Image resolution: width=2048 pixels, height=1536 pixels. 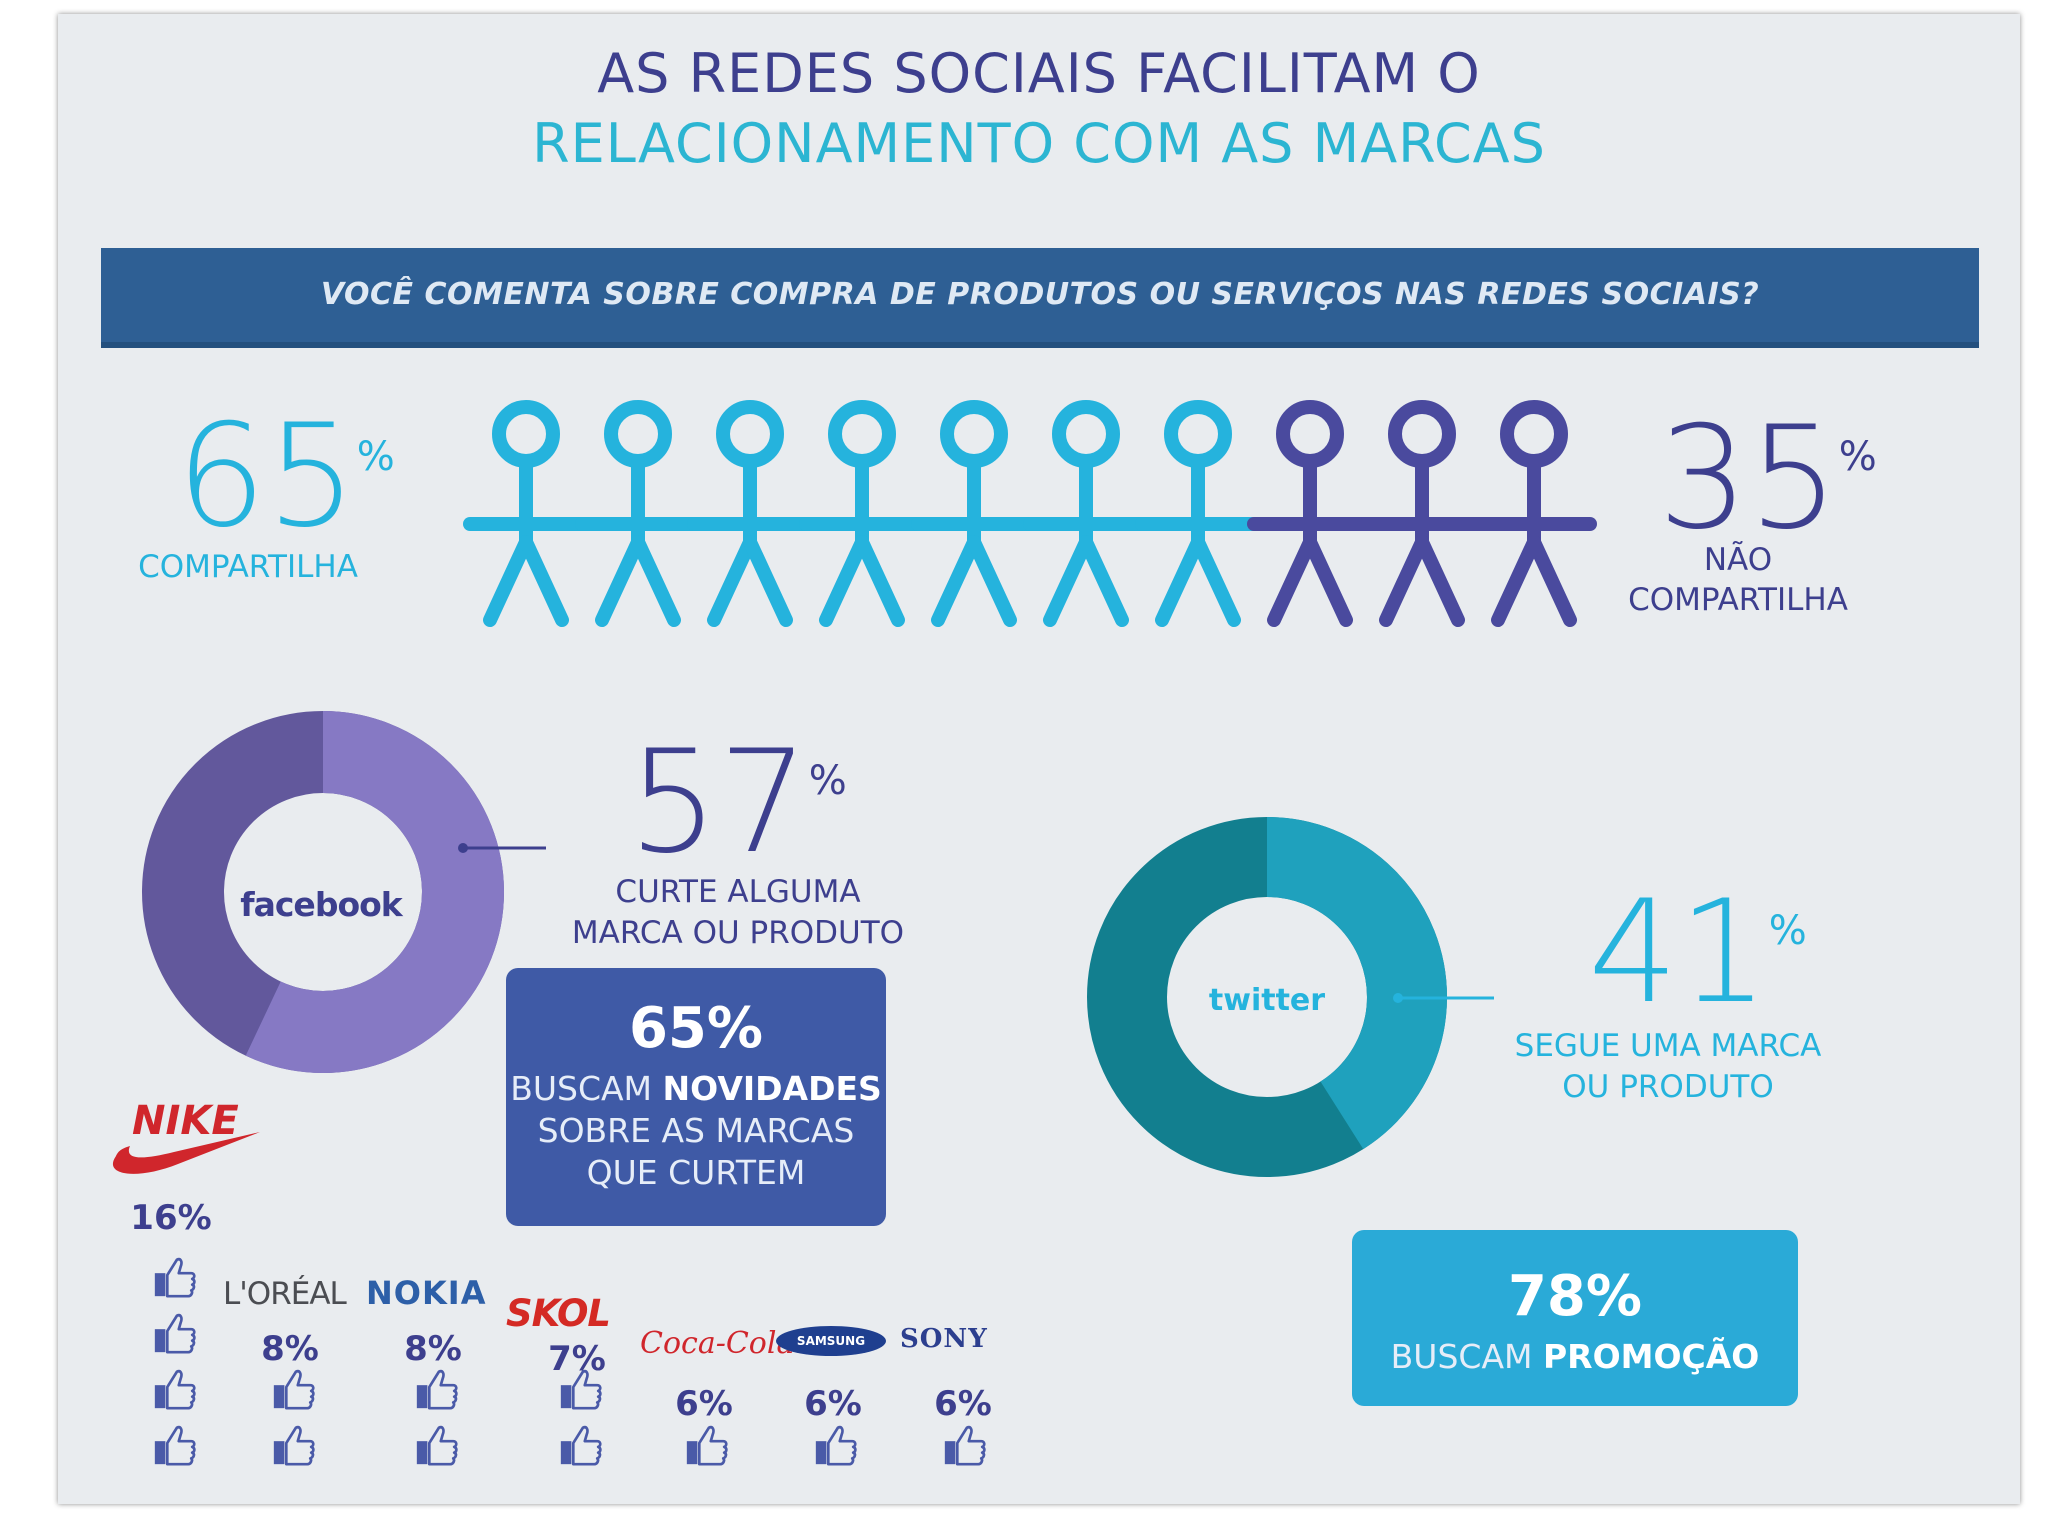 What do you see at coordinates (696, 1172) in the screenshot?
I see `facebook-callout-line-3: QUE CURTEM` at bounding box center [696, 1172].